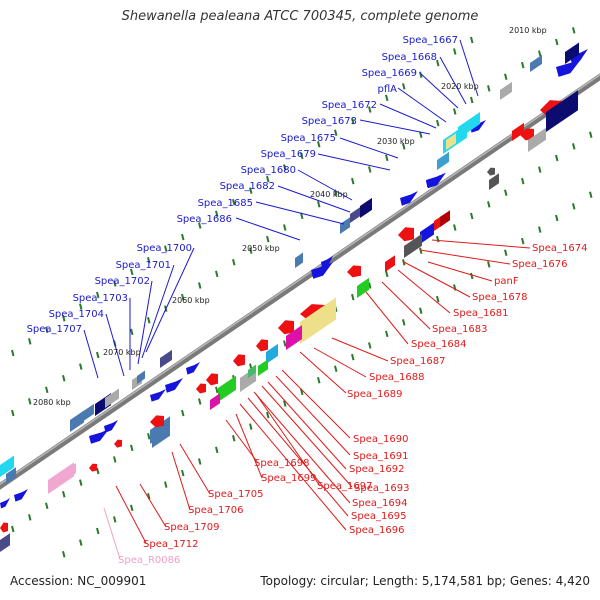 This screenshot has height=600, width=600. Describe the element at coordinates (349, 105) in the screenshot. I see `gene-label: Spea_1672` at that location.